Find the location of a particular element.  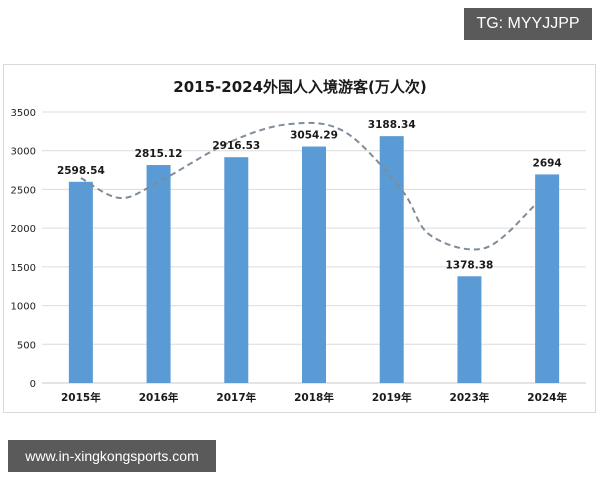

x-tick-label: 2018年 is located at coordinates (314, 397).